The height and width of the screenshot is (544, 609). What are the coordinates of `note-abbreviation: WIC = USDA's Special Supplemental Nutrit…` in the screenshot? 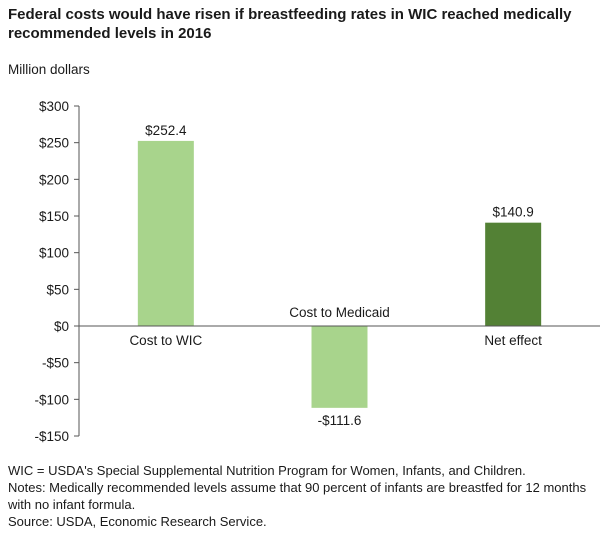 It's located at (267, 470).